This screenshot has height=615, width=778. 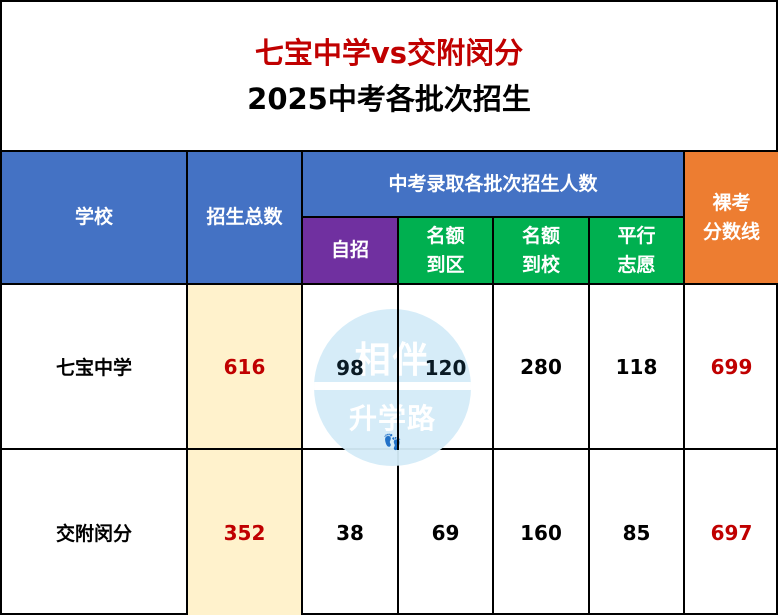 I want to click on total-value: 352, so click(x=244, y=532).